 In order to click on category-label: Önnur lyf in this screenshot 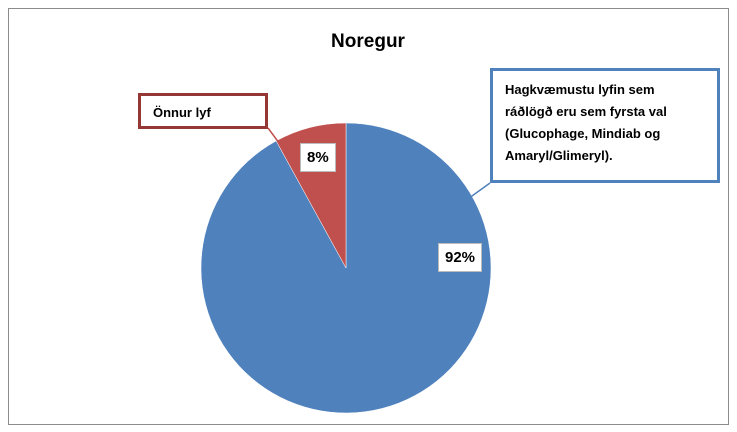, I will do `click(203, 111)`.